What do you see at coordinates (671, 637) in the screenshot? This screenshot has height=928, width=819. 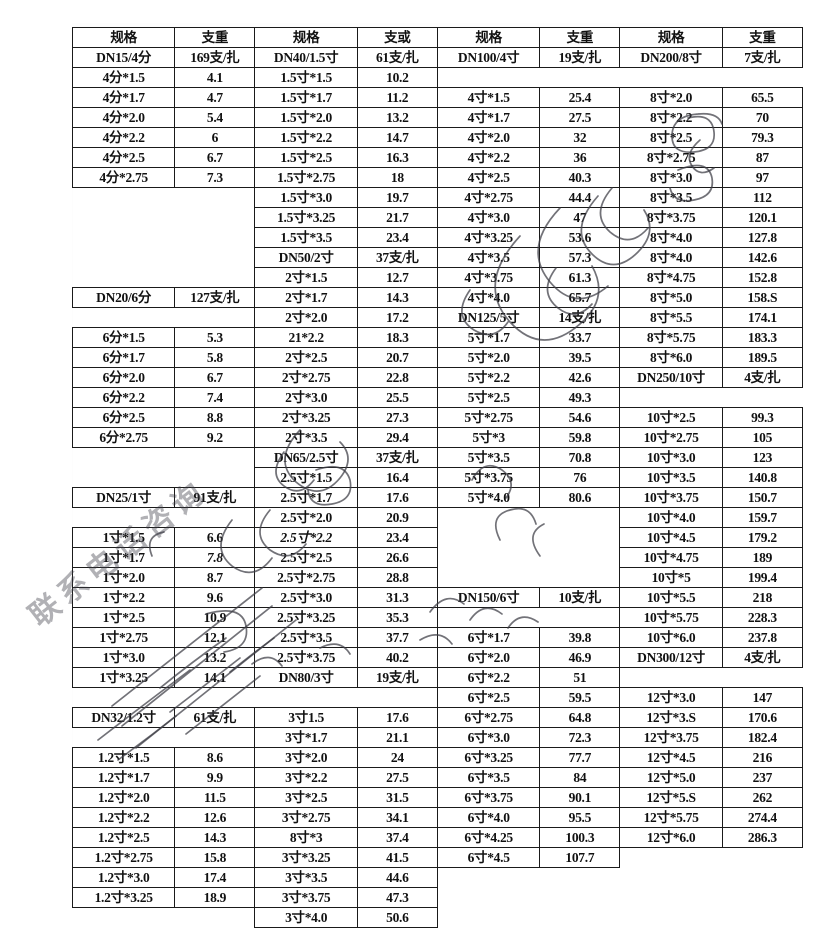 I see `spec-cell: 10寸*6.0` at bounding box center [671, 637].